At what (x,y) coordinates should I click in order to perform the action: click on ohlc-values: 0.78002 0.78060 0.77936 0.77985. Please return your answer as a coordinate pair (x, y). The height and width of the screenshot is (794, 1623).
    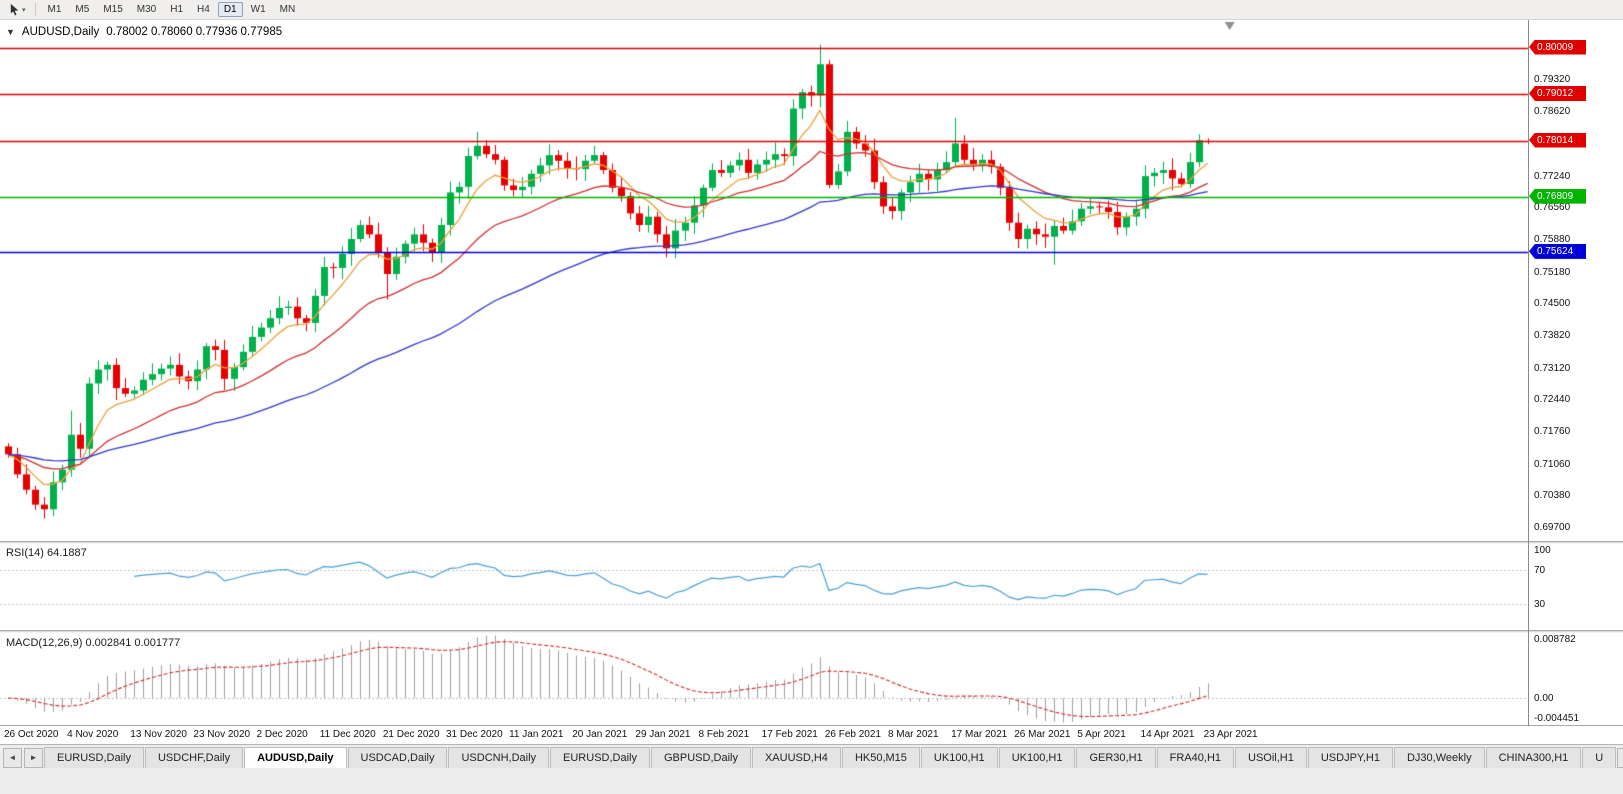
    Looking at the image, I should click on (194, 32).